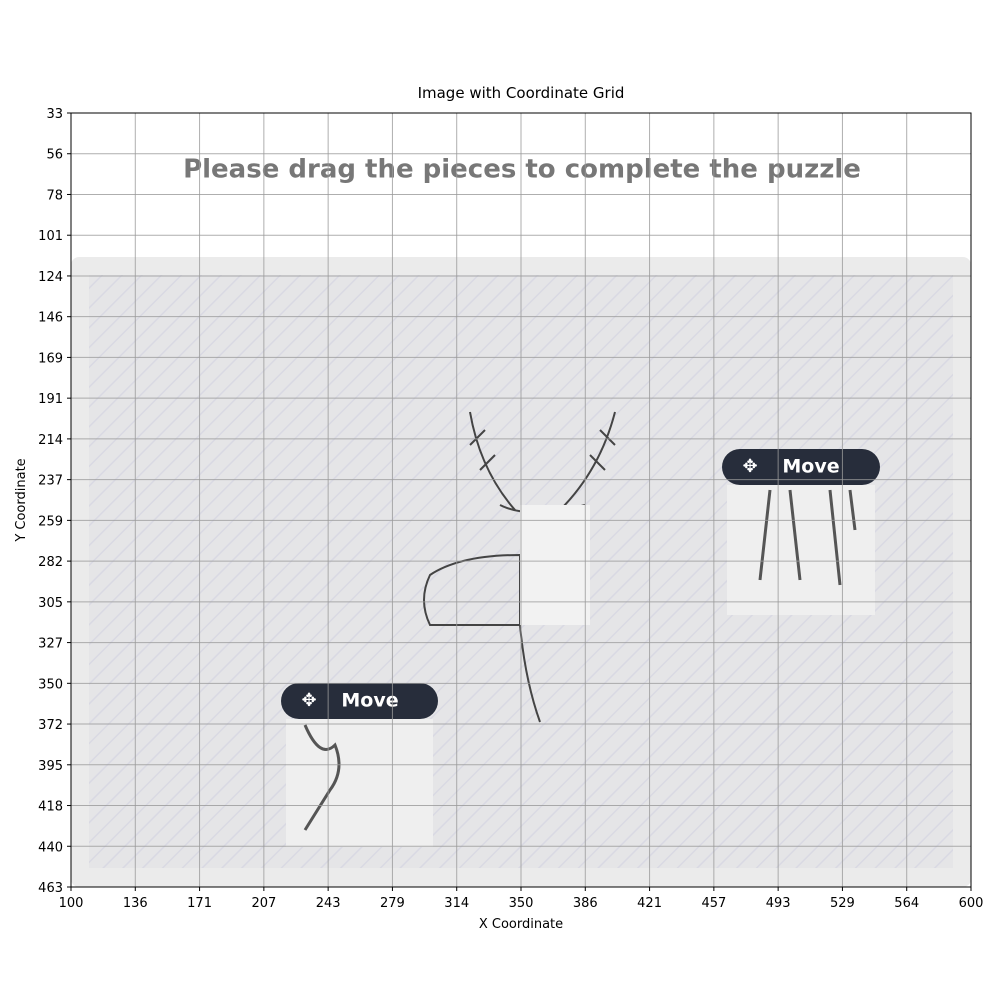 This screenshot has height=1004, width=1000. What do you see at coordinates (585, 903) in the screenshot?
I see `x-tick-label: 386` at bounding box center [585, 903].